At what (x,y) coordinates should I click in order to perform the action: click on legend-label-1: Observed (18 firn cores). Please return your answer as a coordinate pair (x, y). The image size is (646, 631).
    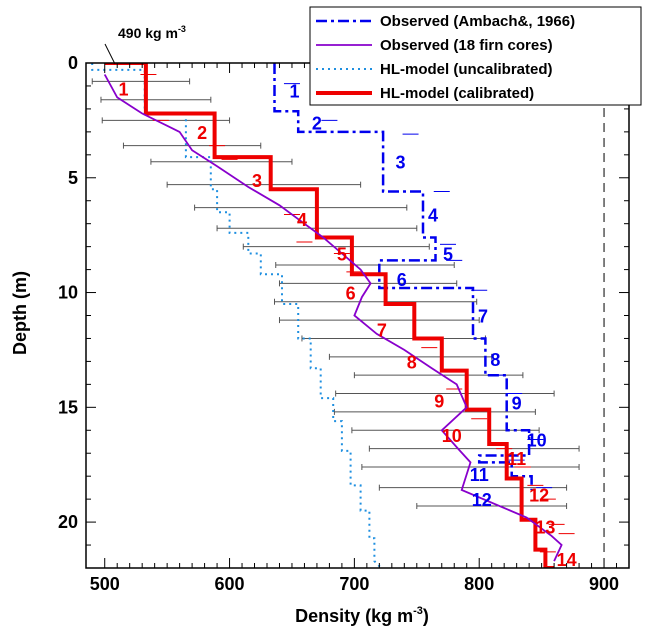
    Looking at the image, I should click on (466, 45).